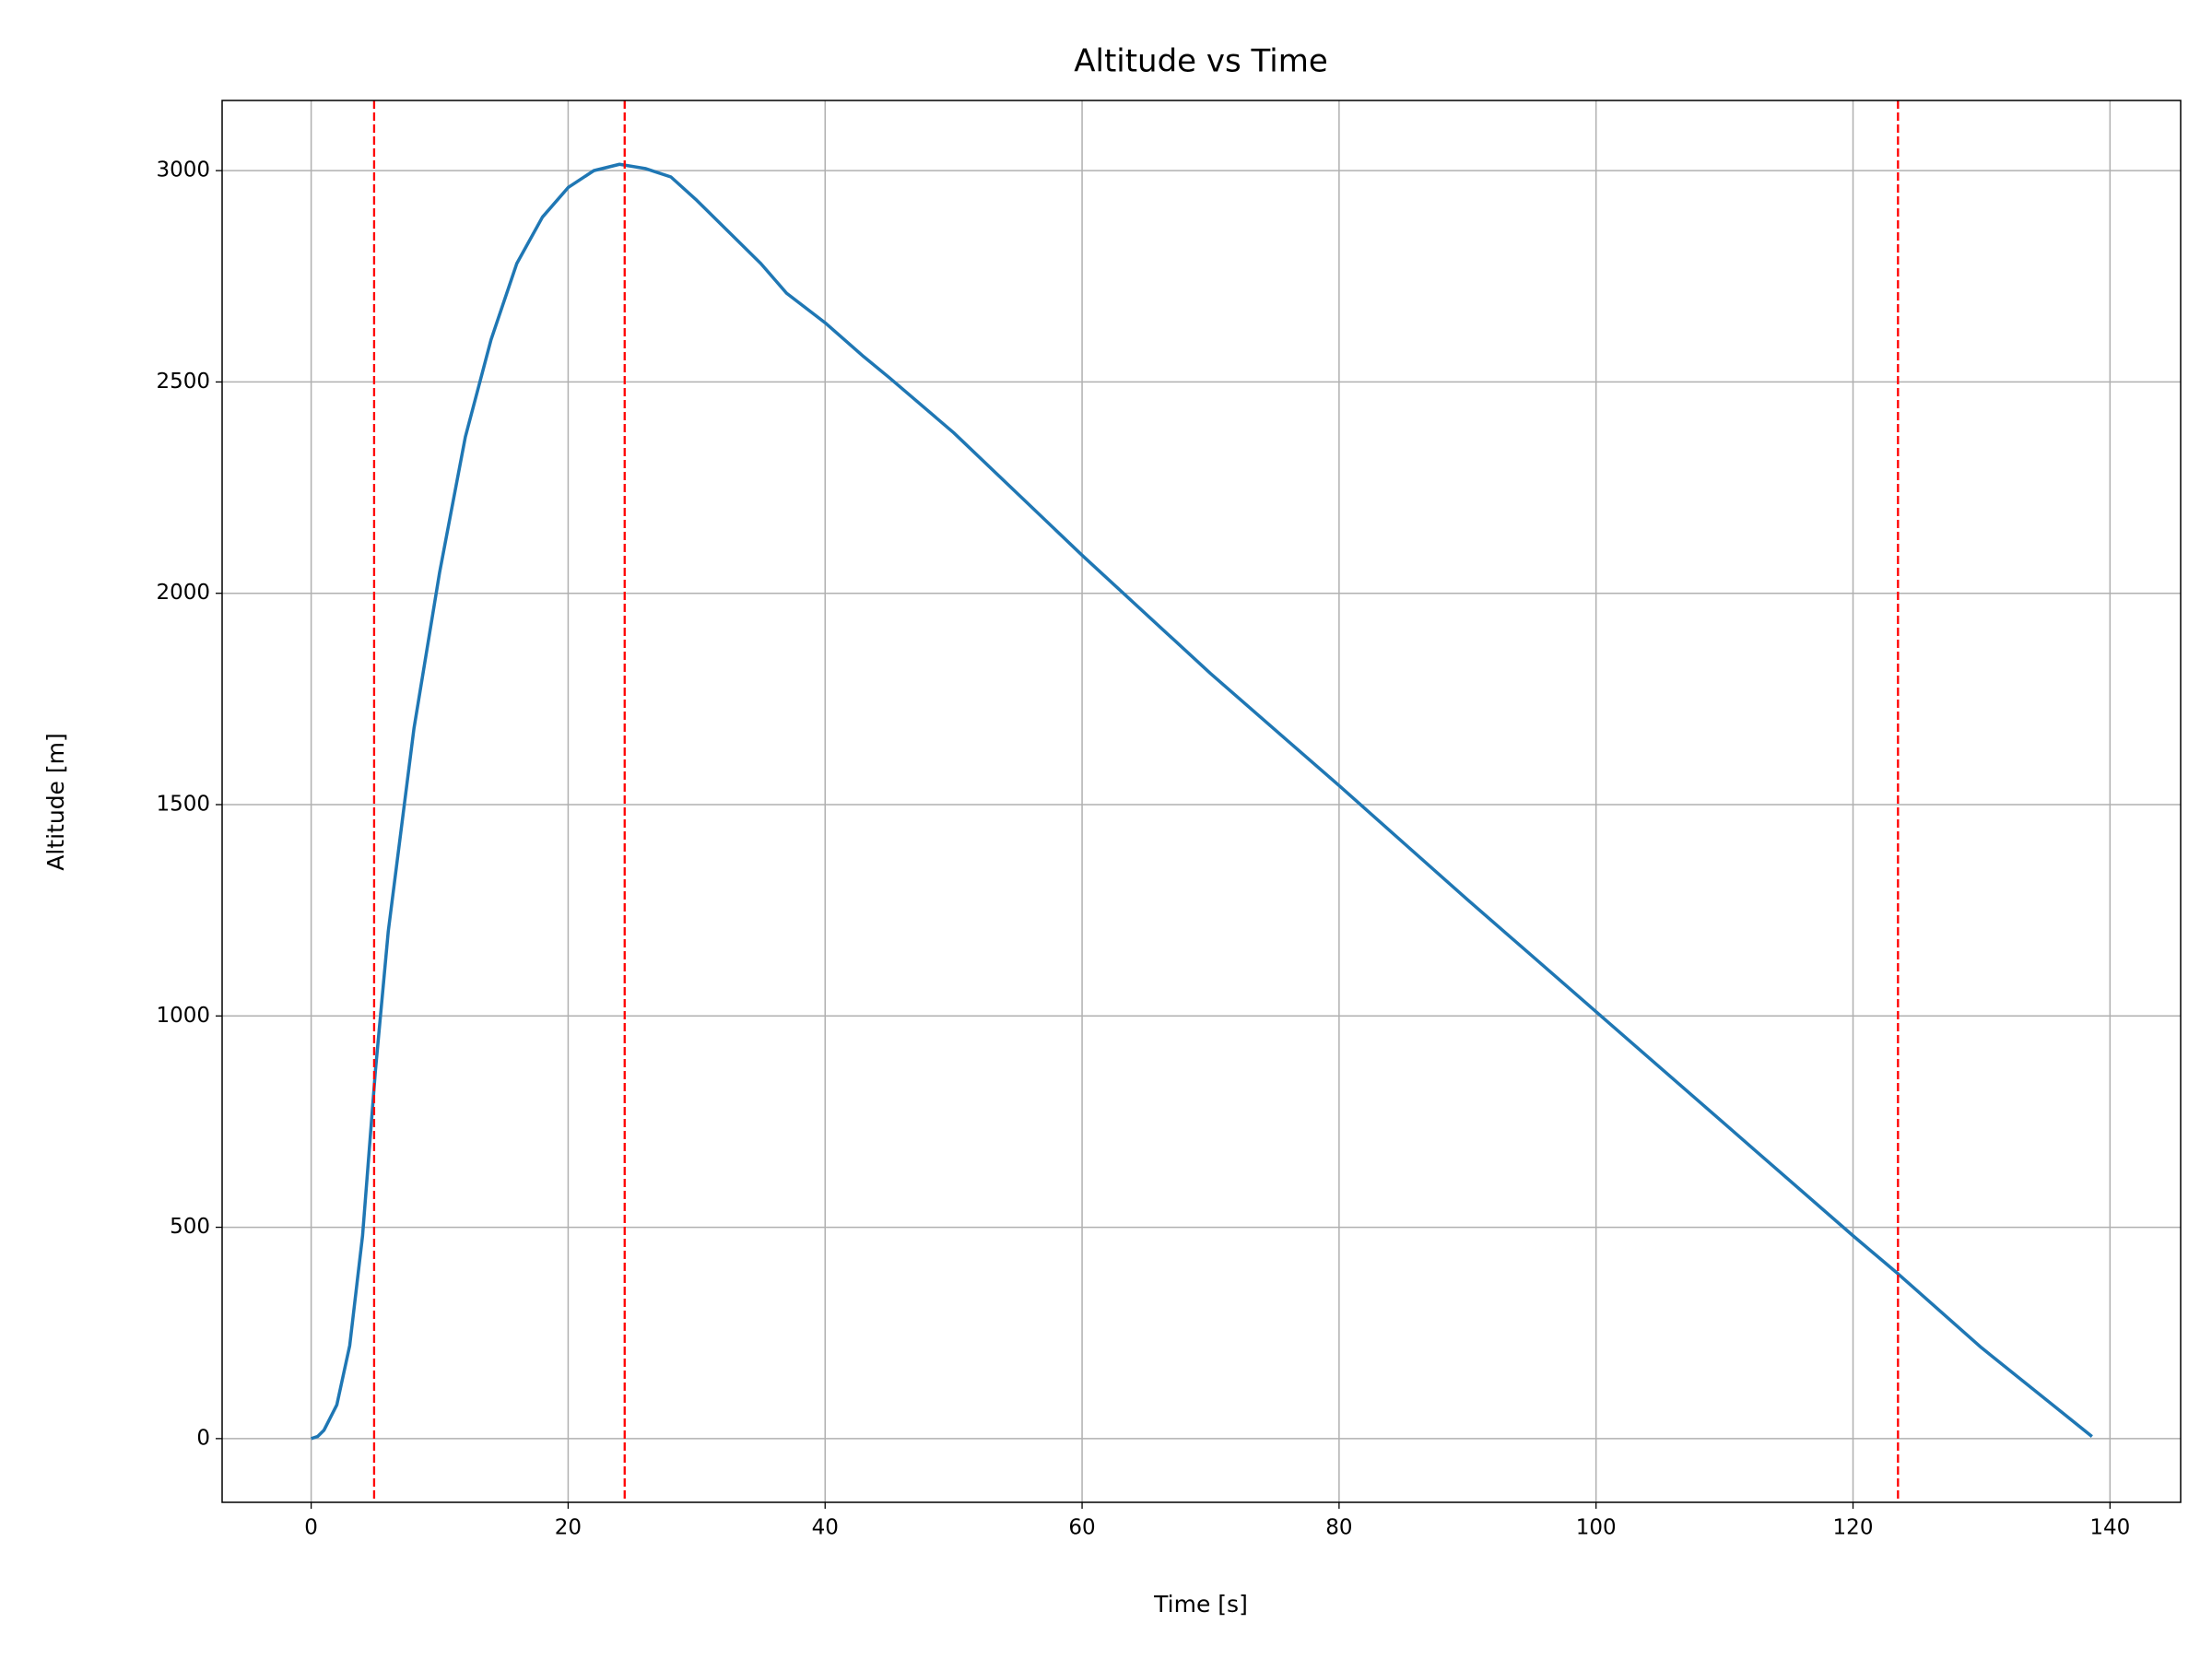 The height and width of the screenshot is (1659, 2212). What do you see at coordinates (1338, 1528) in the screenshot?
I see `x-tick-label: 80` at bounding box center [1338, 1528].